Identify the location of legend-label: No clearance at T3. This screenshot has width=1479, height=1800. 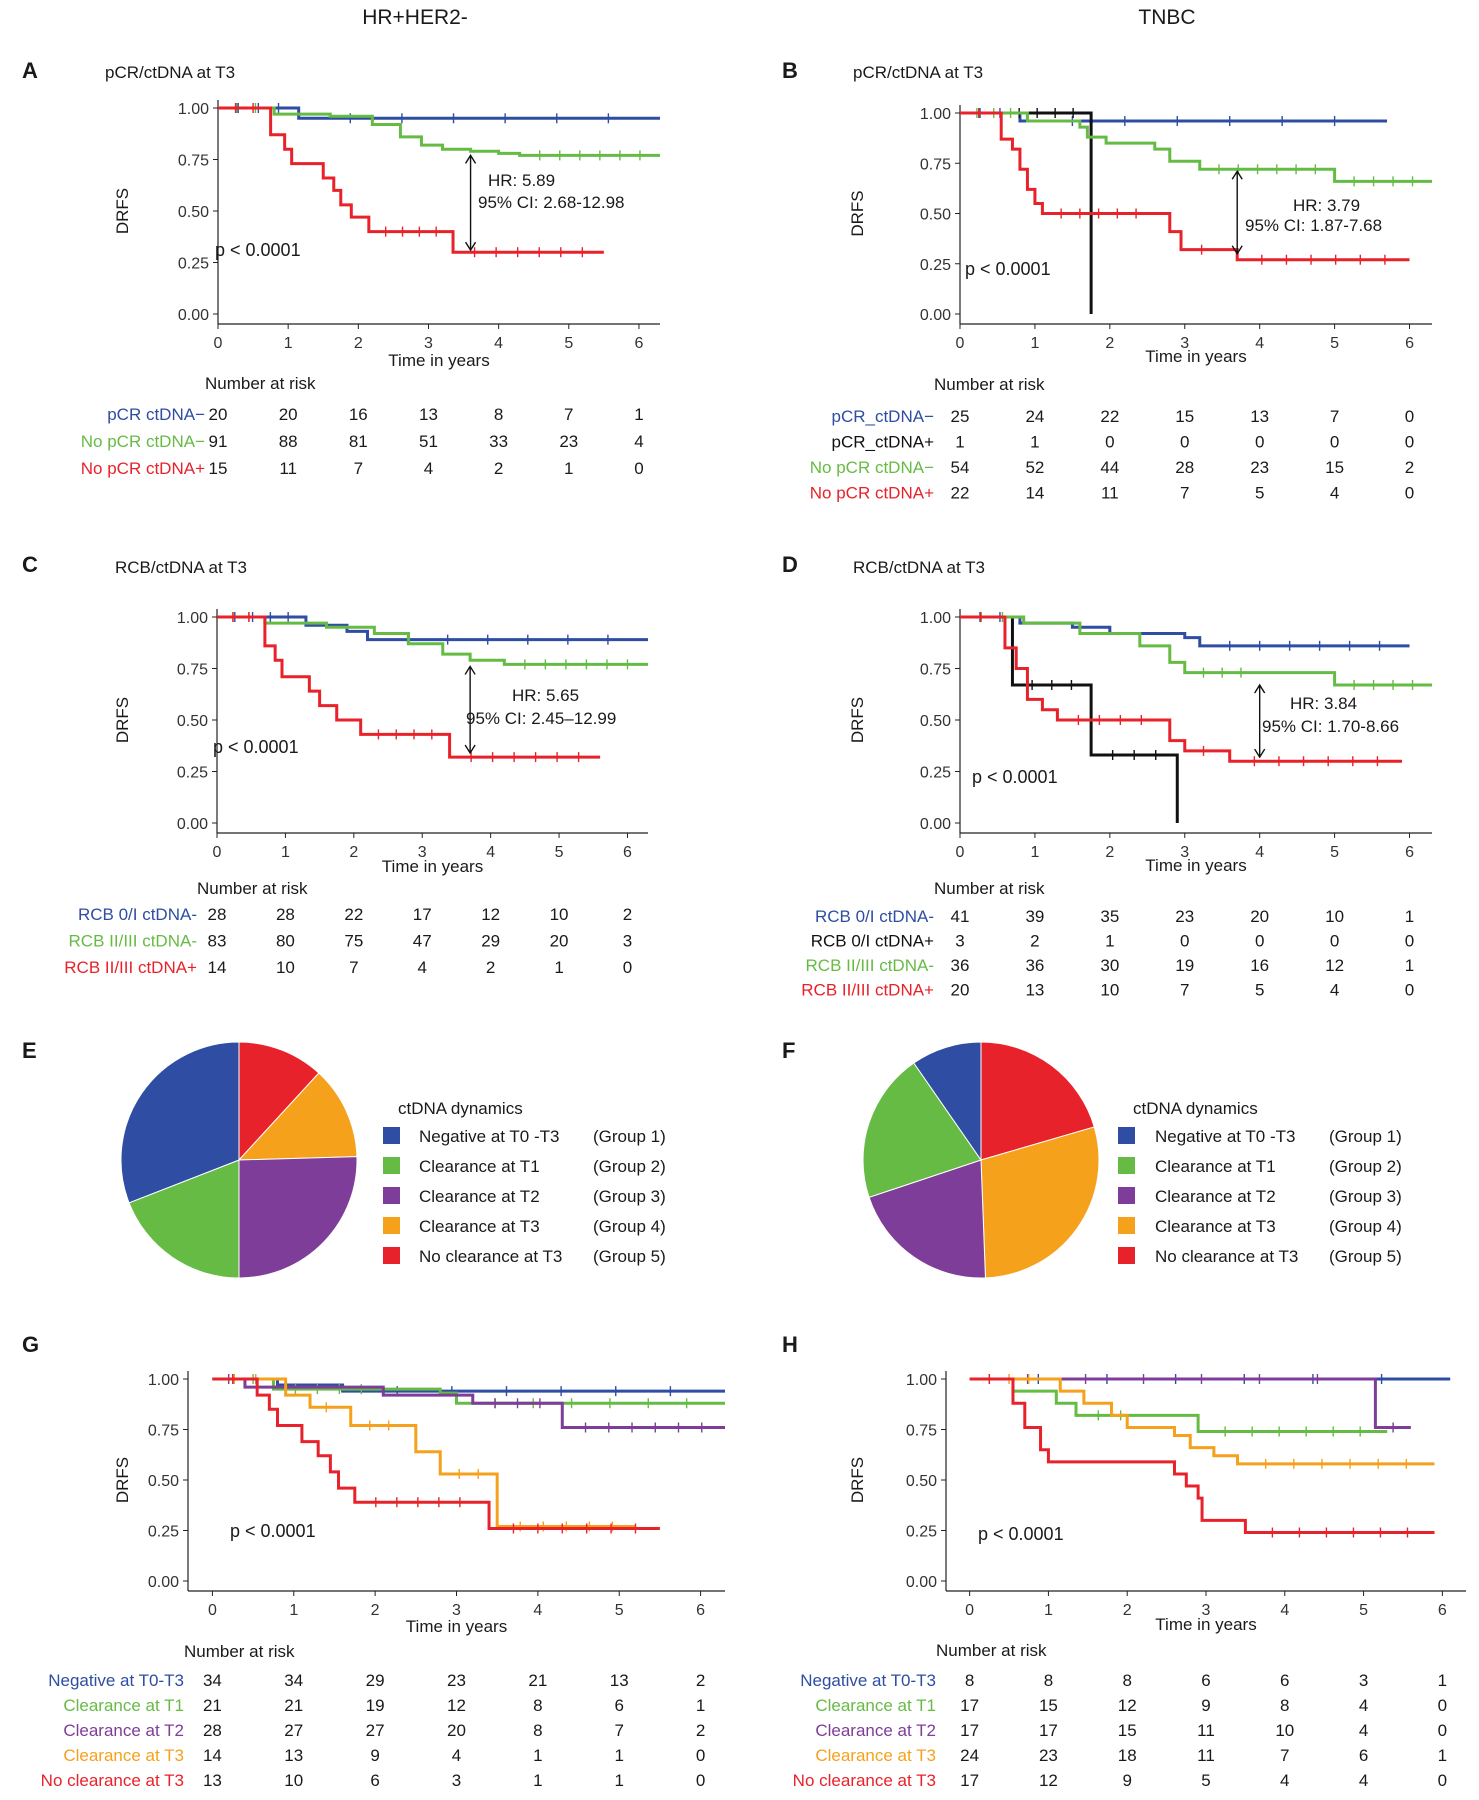
(1226, 1256).